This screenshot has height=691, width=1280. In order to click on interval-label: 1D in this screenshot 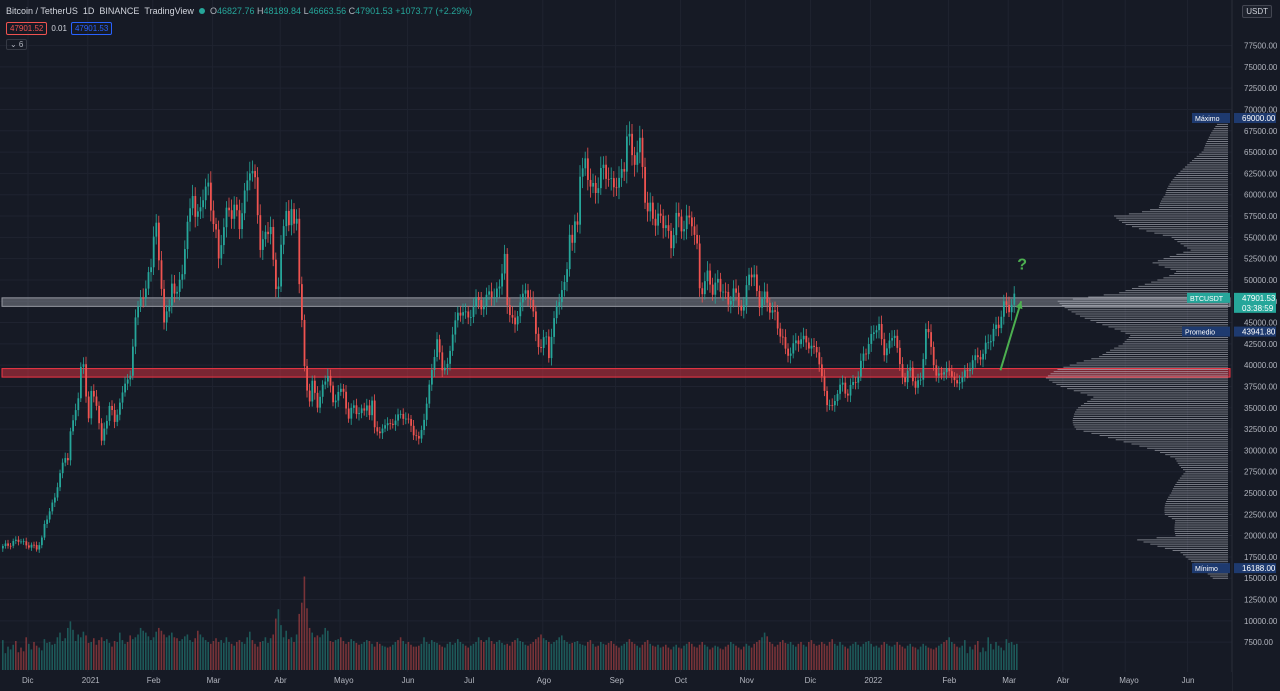, I will do `click(88, 11)`.